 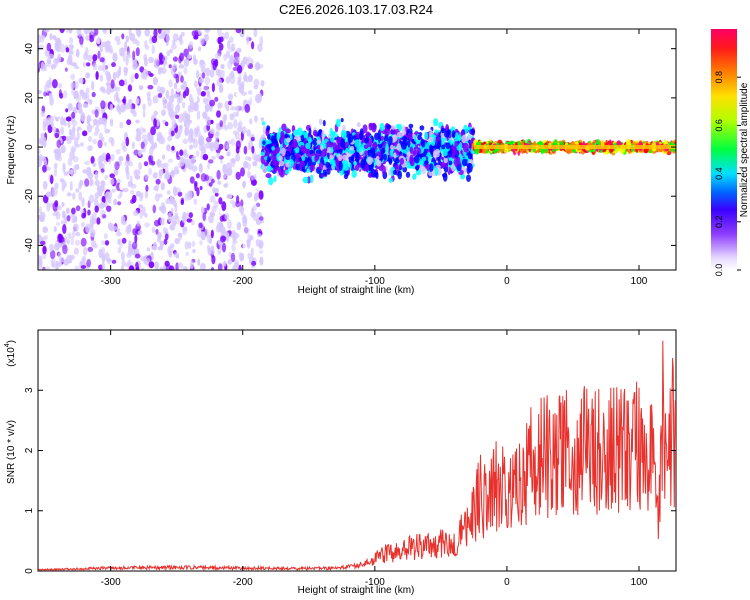 What do you see at coordinates (719, 125) in the screenshot?
I see `colorbar-tick-label: 0.6` at bounding box center [719, 125].